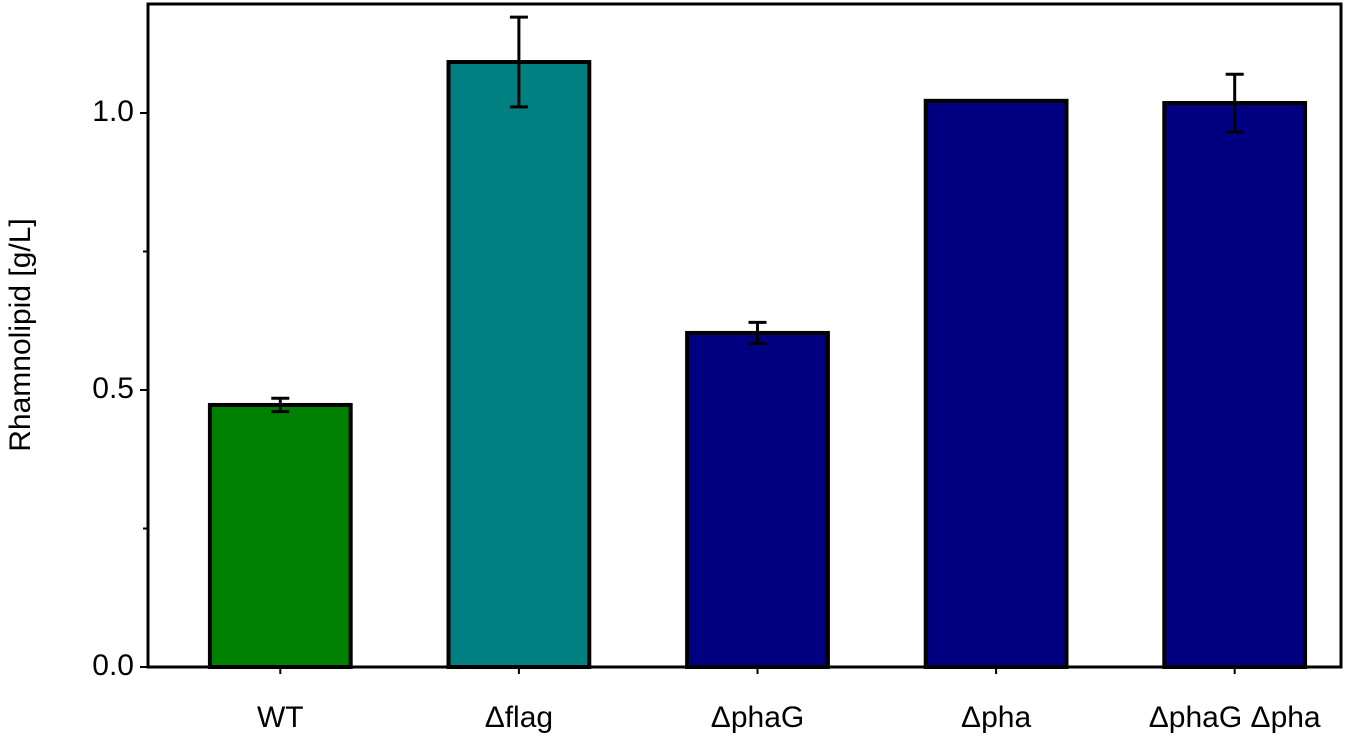  What do you see at coordinates (113, 665) in the screenshot?
I see `y-tick-label: 0.0` at bounding box center [113, 665].